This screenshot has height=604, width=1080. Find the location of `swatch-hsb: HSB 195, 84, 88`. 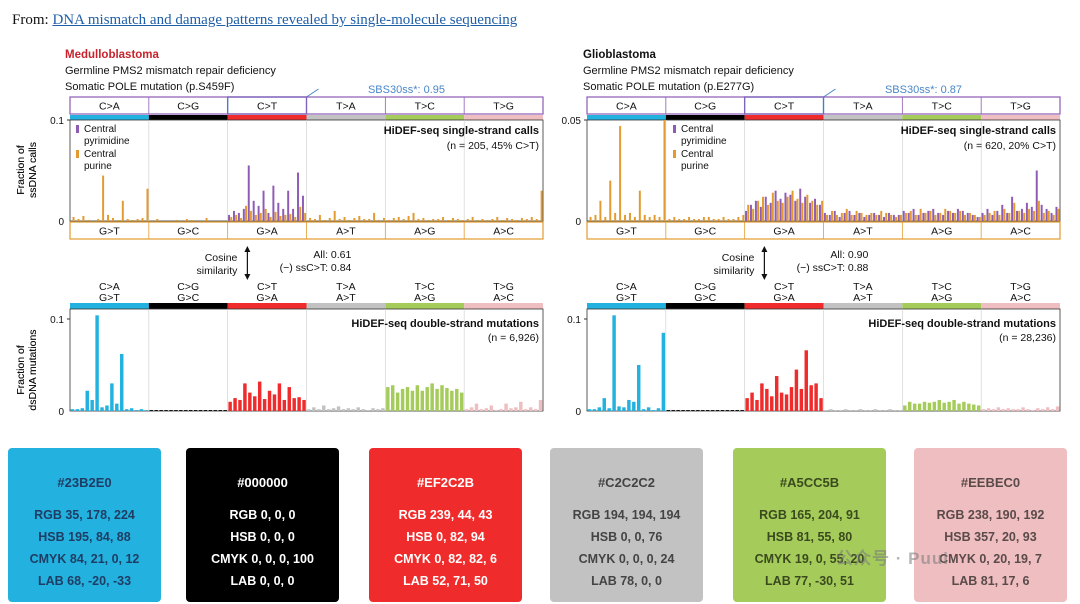

swatch-hsb: HSB 195, 84, 88 is located at coordinates (84, 537).